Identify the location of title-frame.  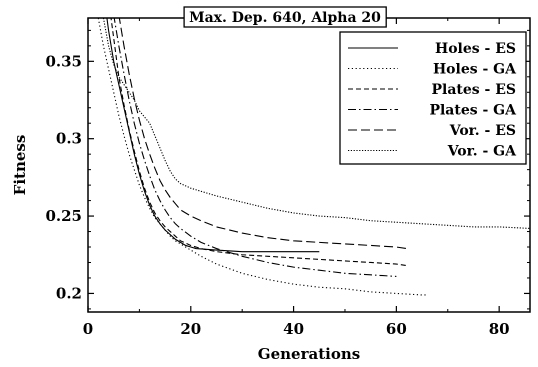
(285, 17).